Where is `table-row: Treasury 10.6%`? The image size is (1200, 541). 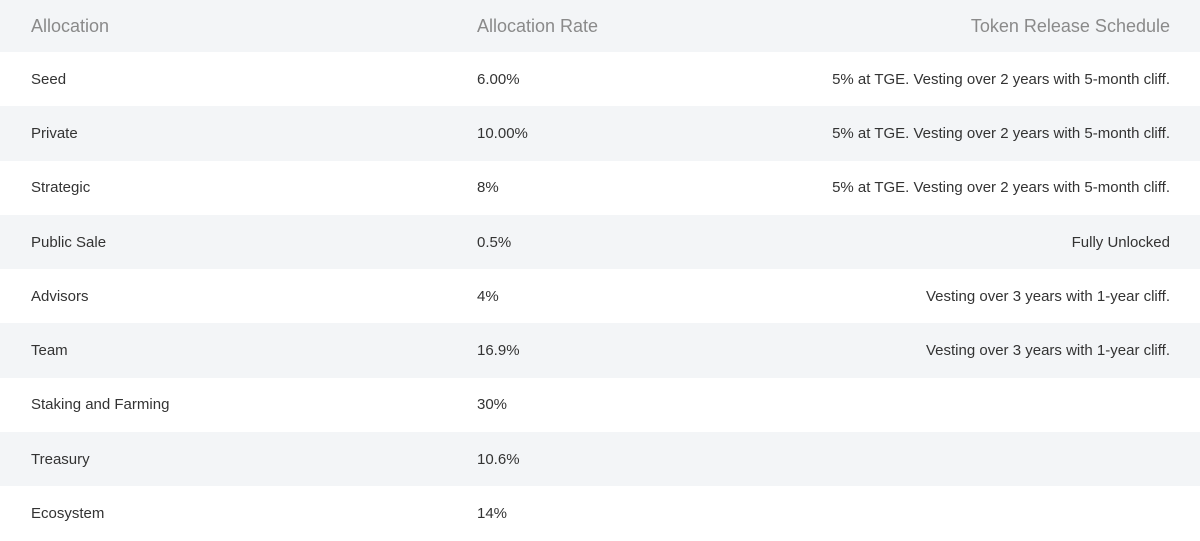 table-row: Treasury 10.6% is located at coordinates (600, 459).